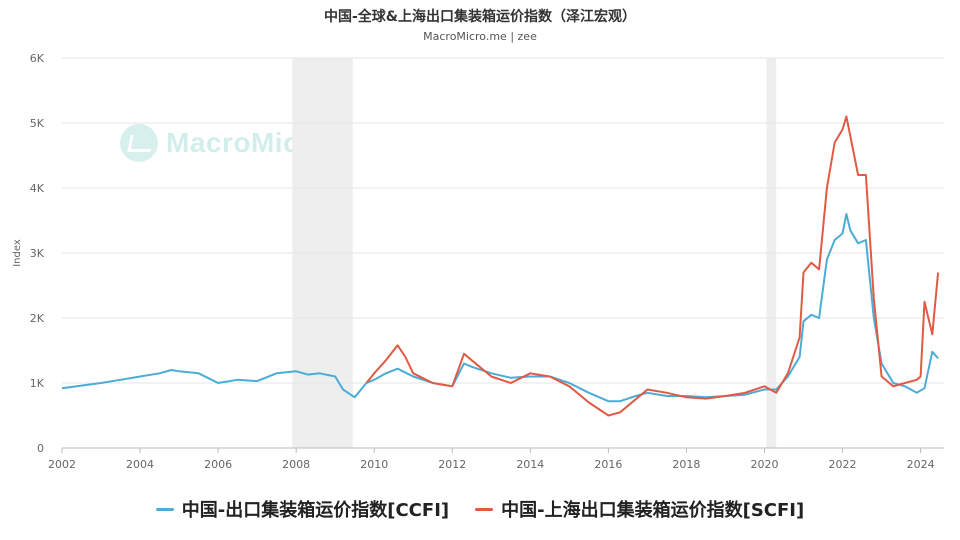  I want to click on y-tick-label: 1K, so click(37, 383).